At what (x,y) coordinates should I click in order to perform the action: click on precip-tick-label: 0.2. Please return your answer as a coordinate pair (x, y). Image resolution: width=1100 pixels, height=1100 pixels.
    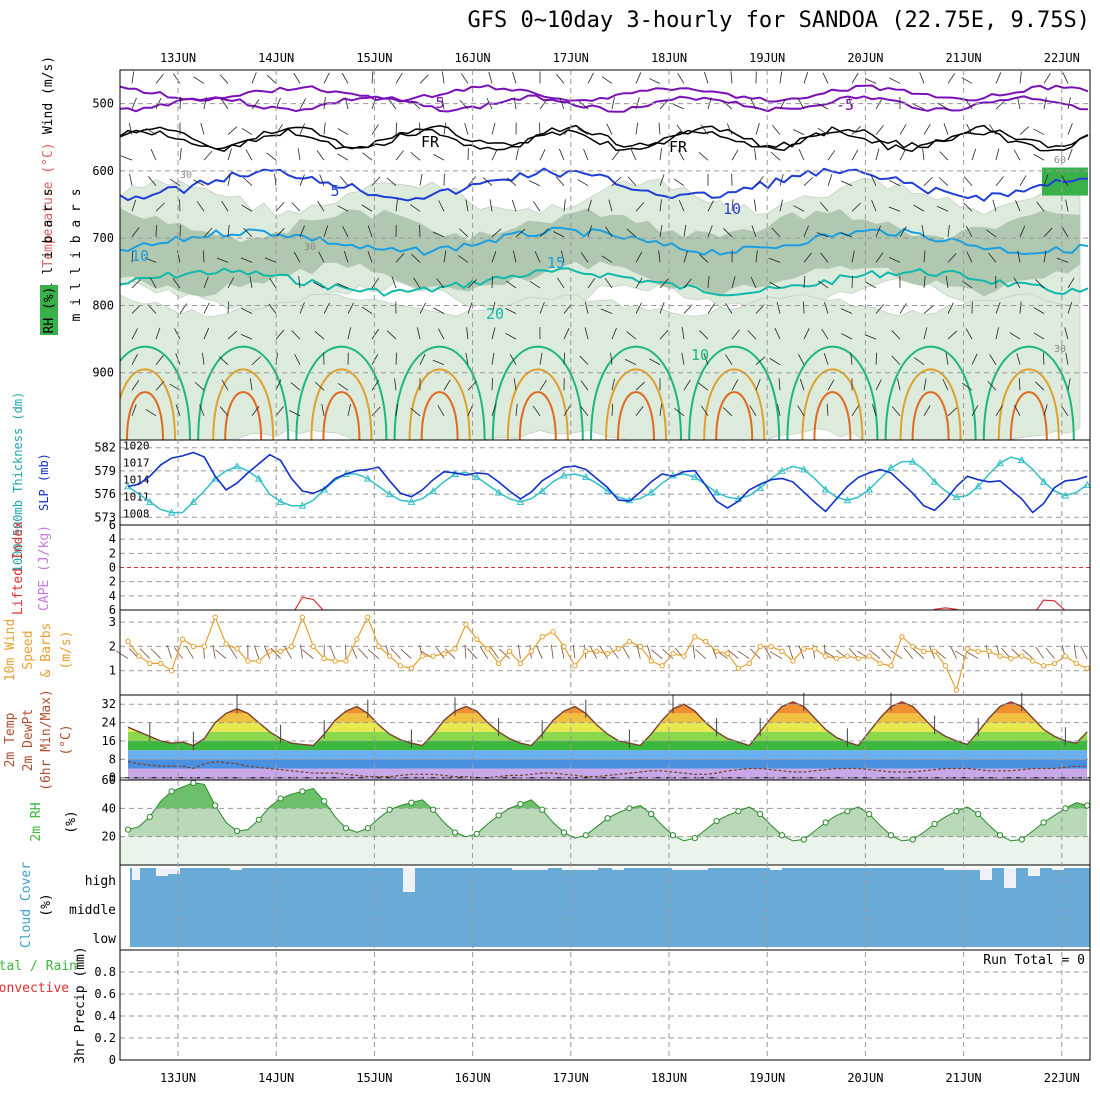
    Looking at the image, I should click on (105, 1038).